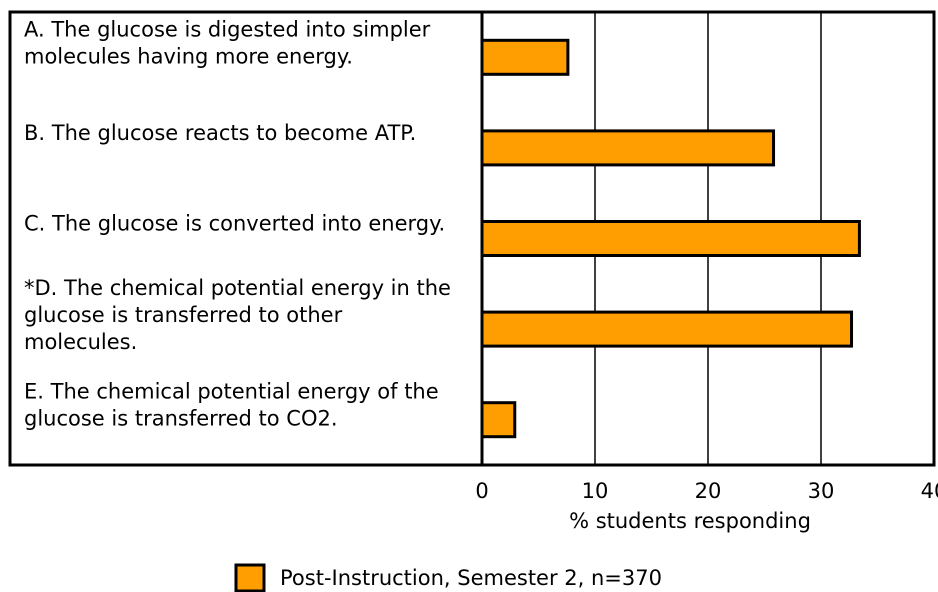  What do you see at coordinates (471, 578) in the screenshot?
I see `legend-label: Post-Instruction, Semester 2, n=370` at bounding box center [471, 578].